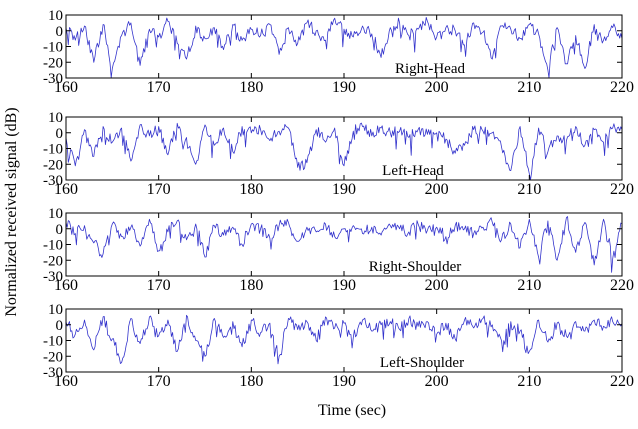 The image size is (638, 429). Describe the element at coordinates (344, 339) in the screenshot. I see `signal-line-left-shoulder` at that location.